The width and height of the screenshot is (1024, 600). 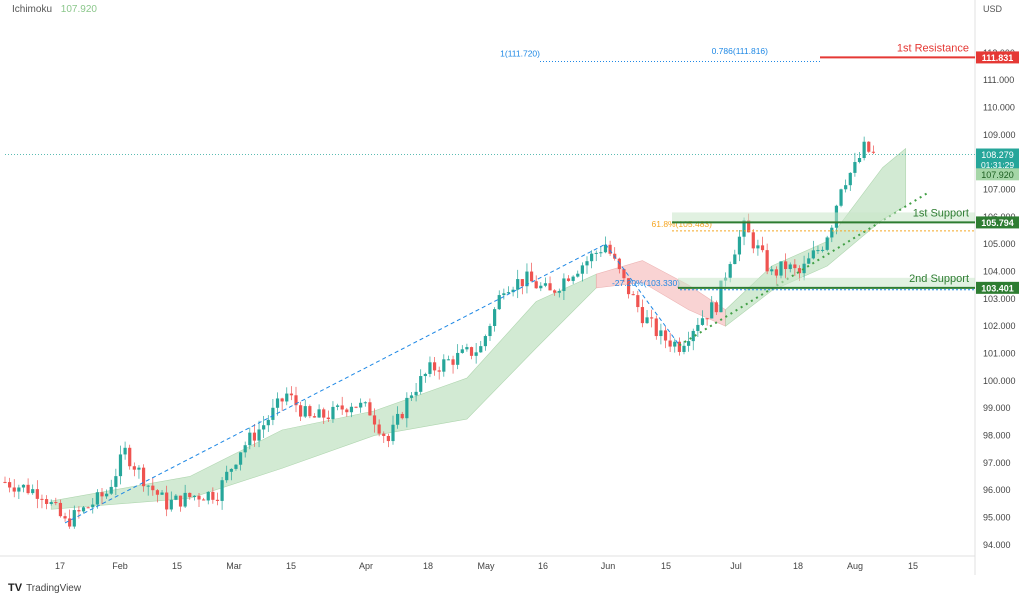 What do you see at coordinates (78, 9) in the screenshot?
I see `indicator-value: 107.920` at bounding box center [78, 9].